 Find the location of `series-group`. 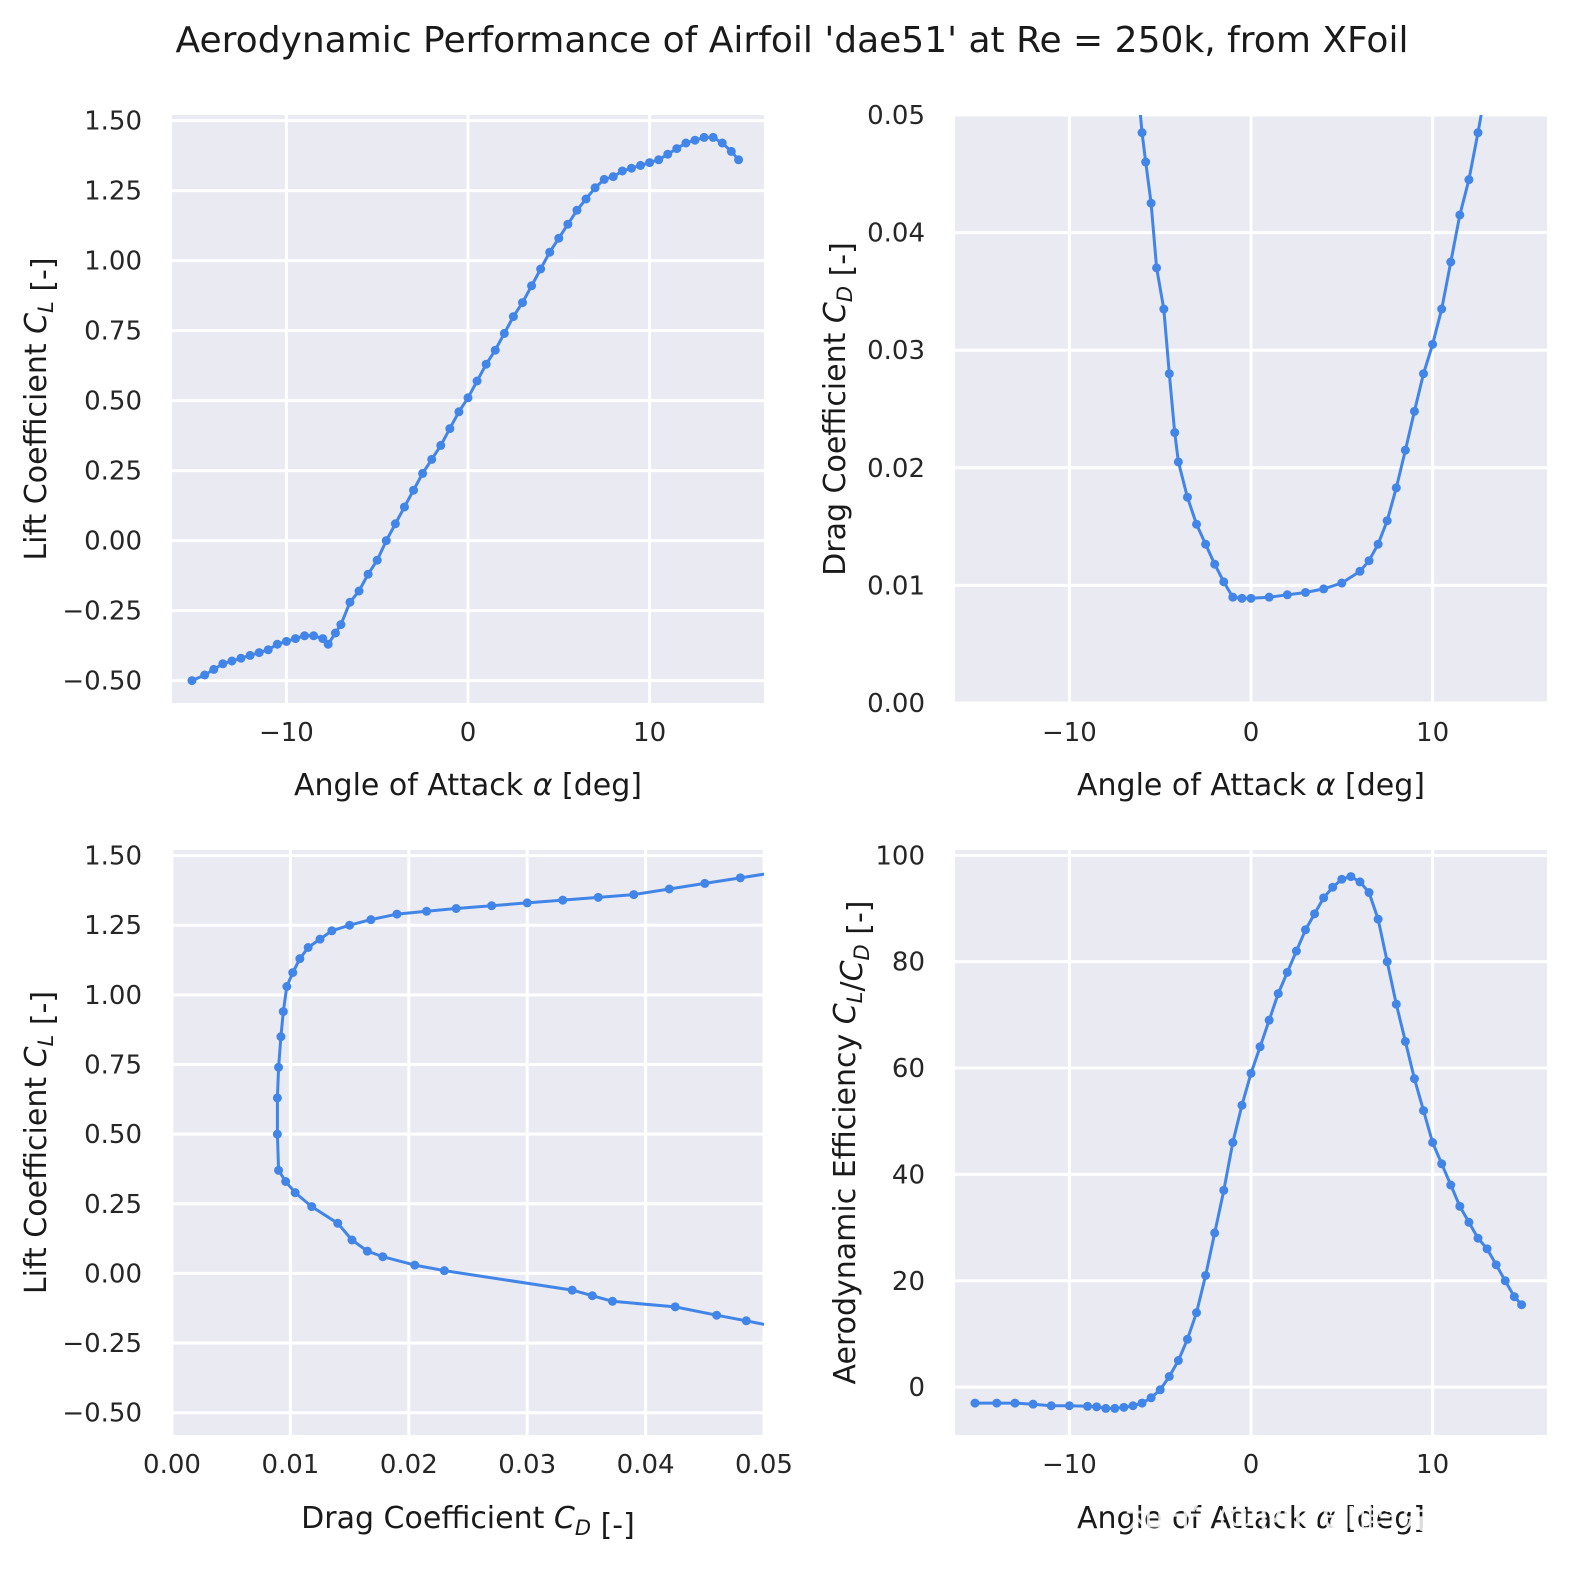

series-group is located at coordinates (465, 409).